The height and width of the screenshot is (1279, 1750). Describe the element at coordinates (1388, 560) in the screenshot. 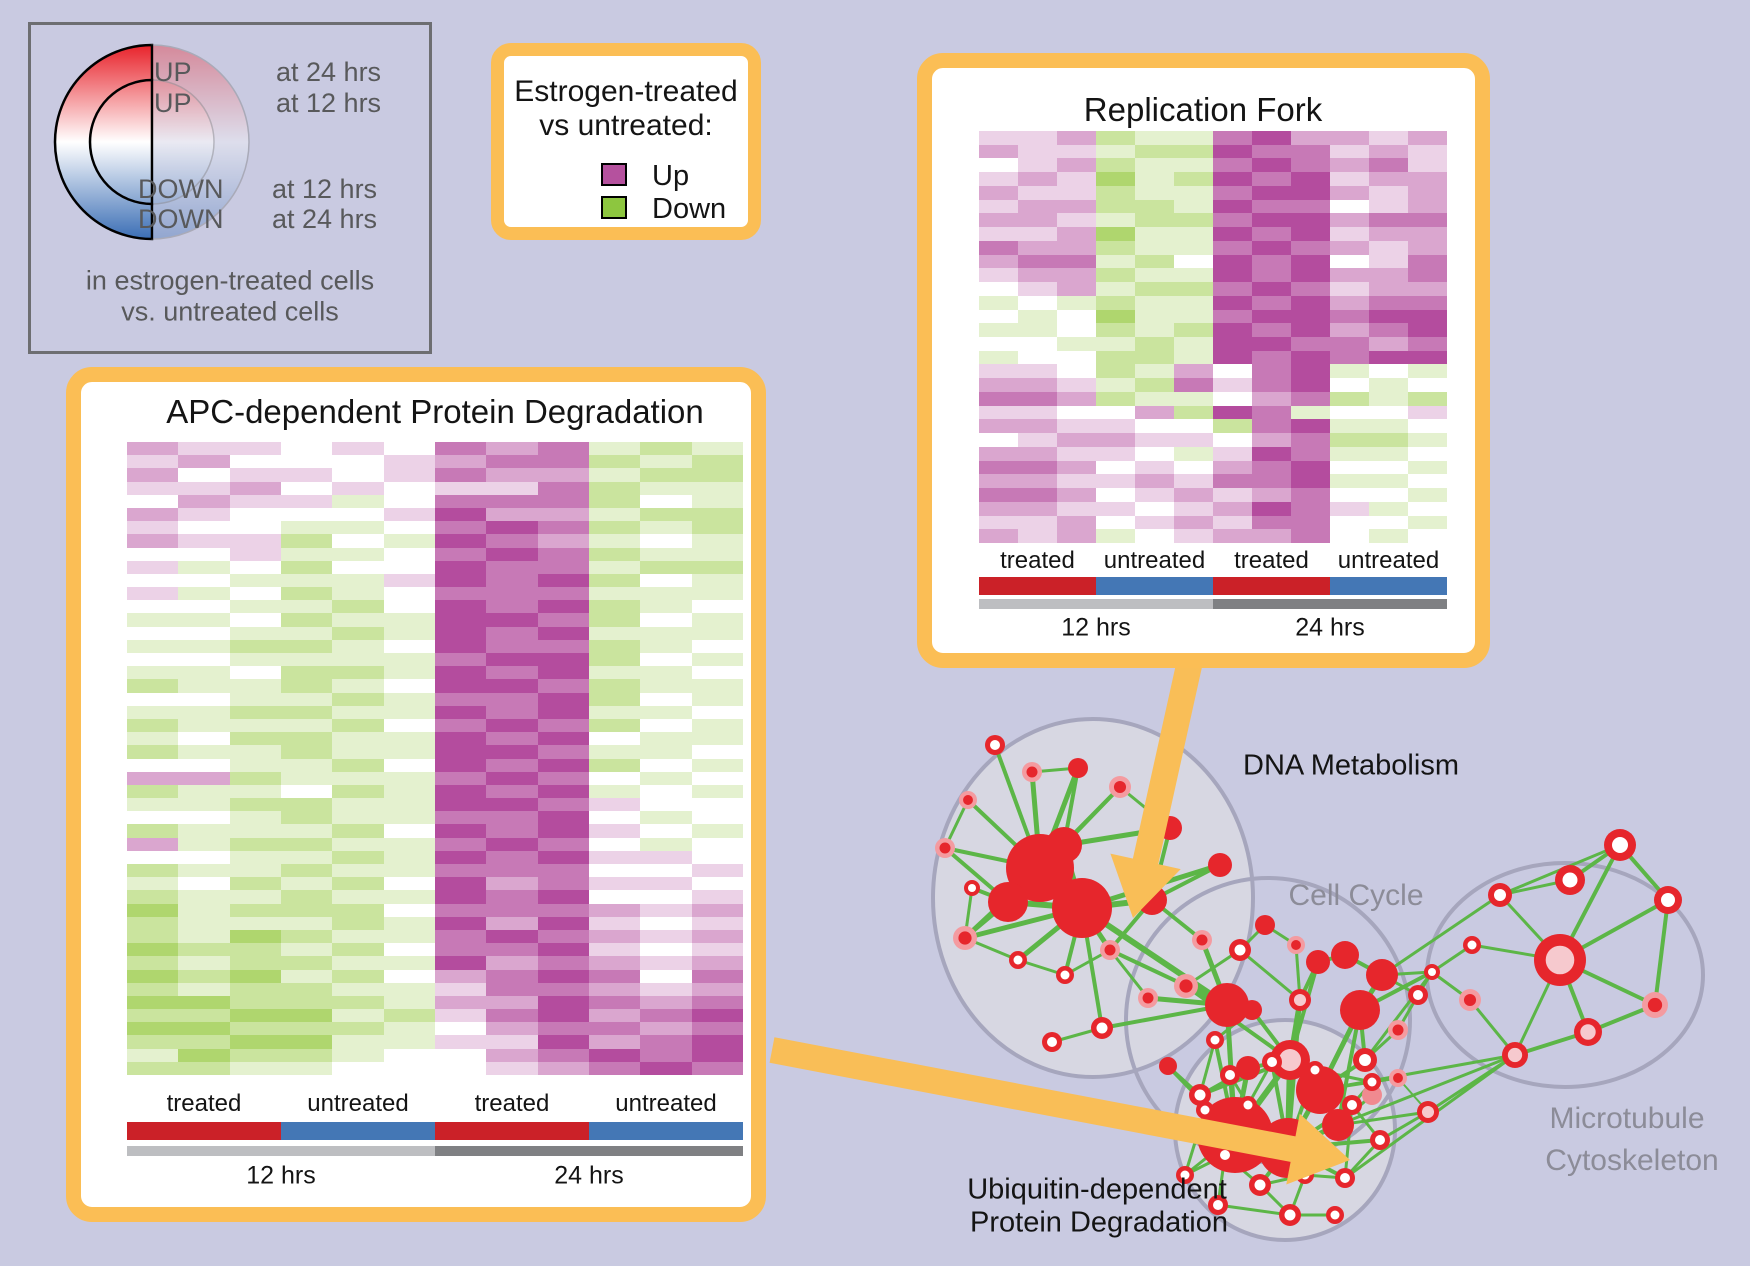

I see `rf-group-untreated-24: untreated` at that location.